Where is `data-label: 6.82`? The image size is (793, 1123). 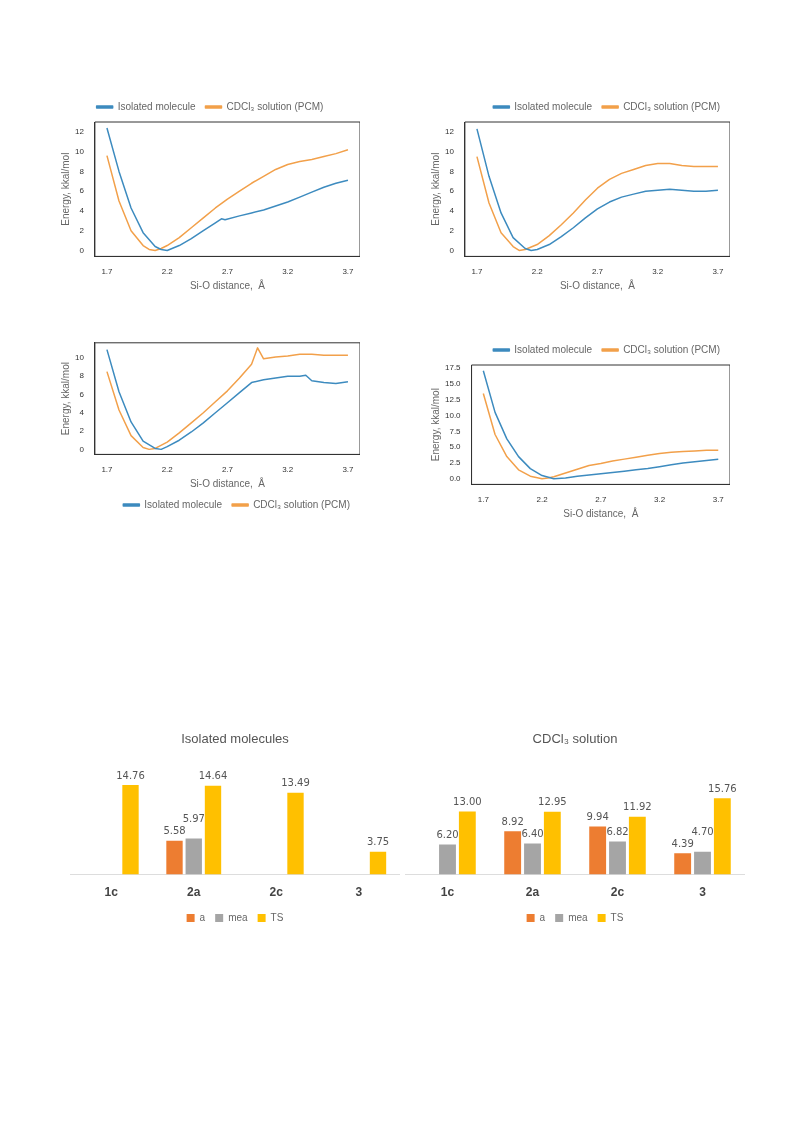 data-label: 6.82 is located at coordinates (617, 832).